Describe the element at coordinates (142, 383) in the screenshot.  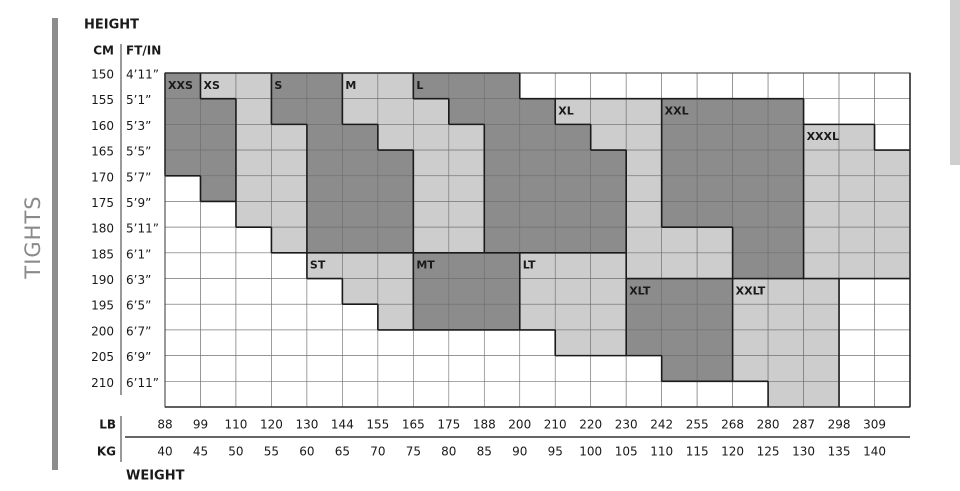
I see `height-ft: 6’11”` at that location.